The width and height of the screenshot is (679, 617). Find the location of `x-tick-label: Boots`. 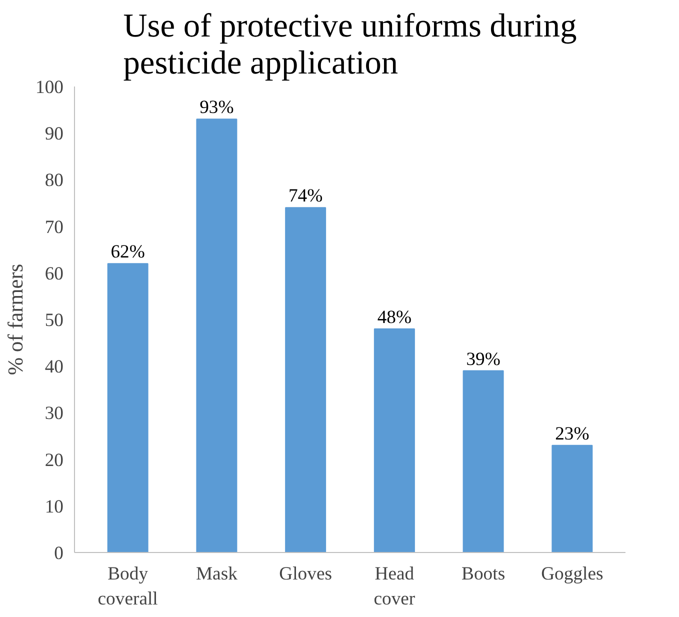

x-tick-label: Boots is located at coordinates (484, 574).